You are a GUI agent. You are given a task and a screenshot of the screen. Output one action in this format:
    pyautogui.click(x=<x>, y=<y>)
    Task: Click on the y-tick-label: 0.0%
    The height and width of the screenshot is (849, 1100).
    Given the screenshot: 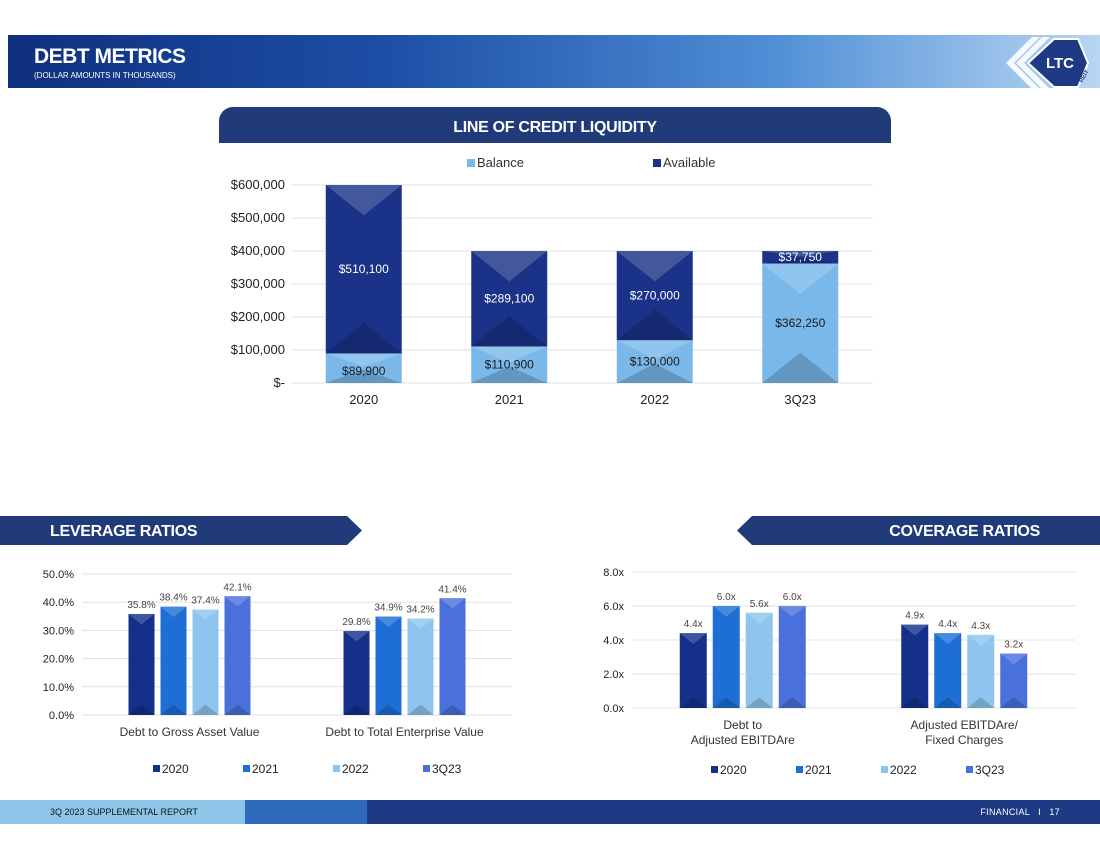 What is the action you would take?
    pyautogui.click(x=61, y=716)
    